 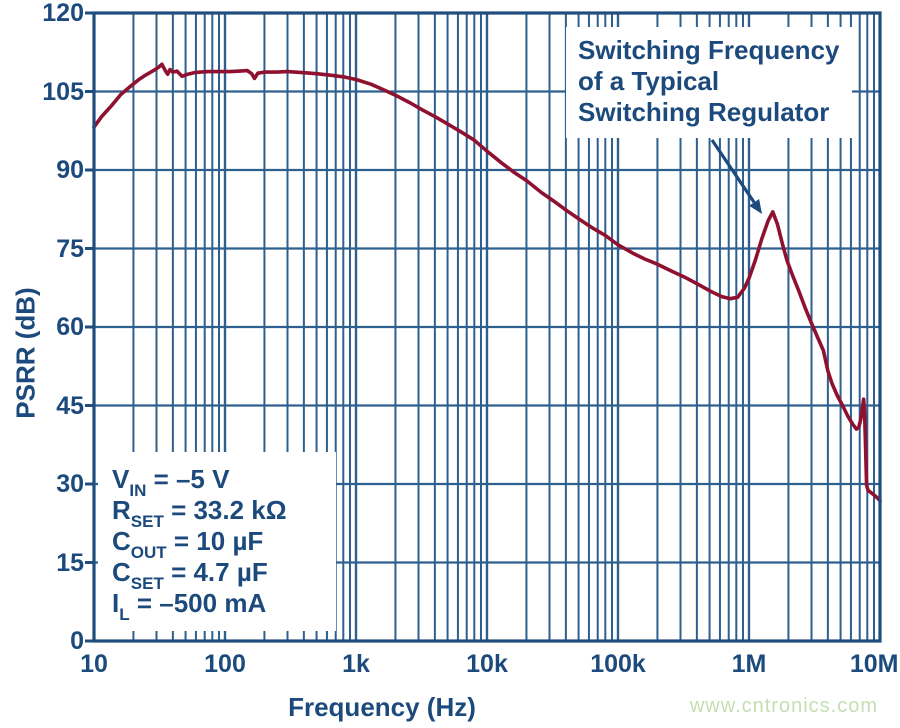 What do you see at coordinates (63, 91) in the screenshot?
I see `y-tick-label-105: 105` at bounding box center [63, 91].